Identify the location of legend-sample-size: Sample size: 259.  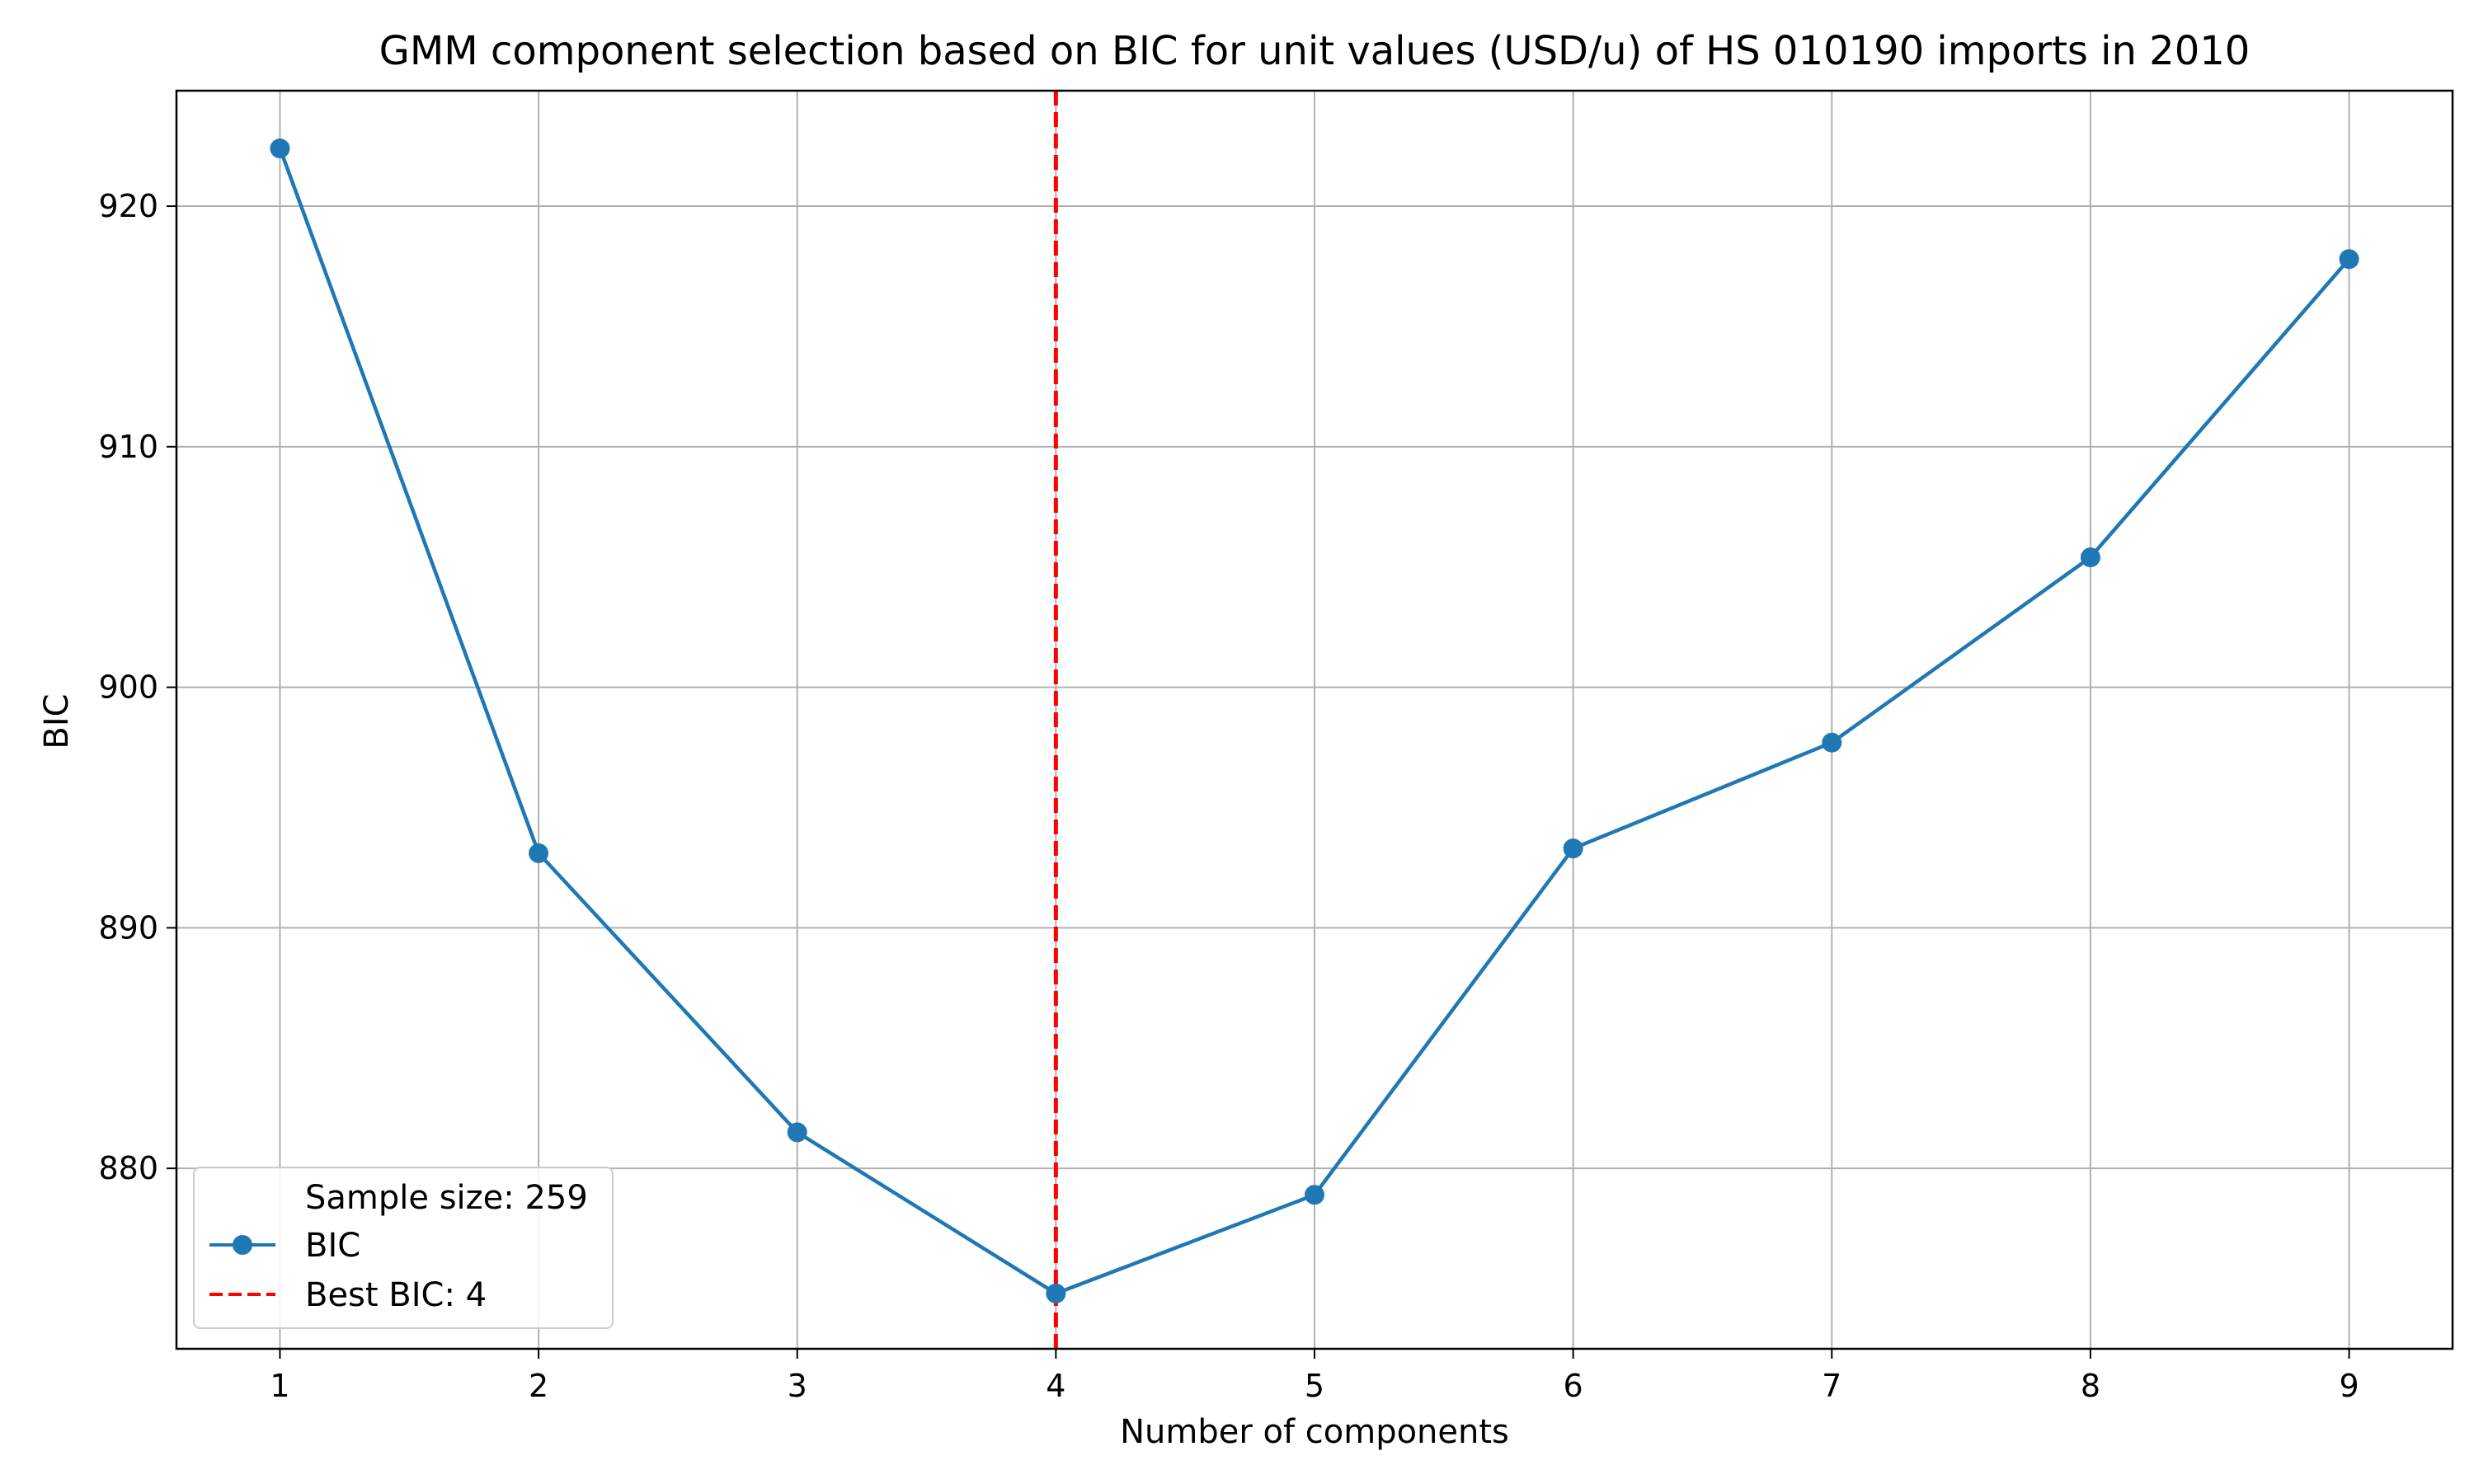
(446, 1198).